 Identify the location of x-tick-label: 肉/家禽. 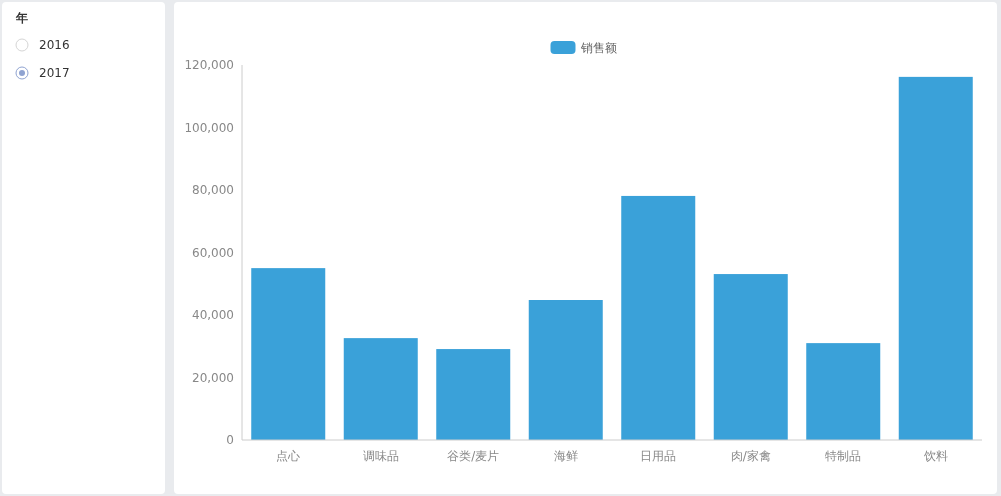
(750, 456).